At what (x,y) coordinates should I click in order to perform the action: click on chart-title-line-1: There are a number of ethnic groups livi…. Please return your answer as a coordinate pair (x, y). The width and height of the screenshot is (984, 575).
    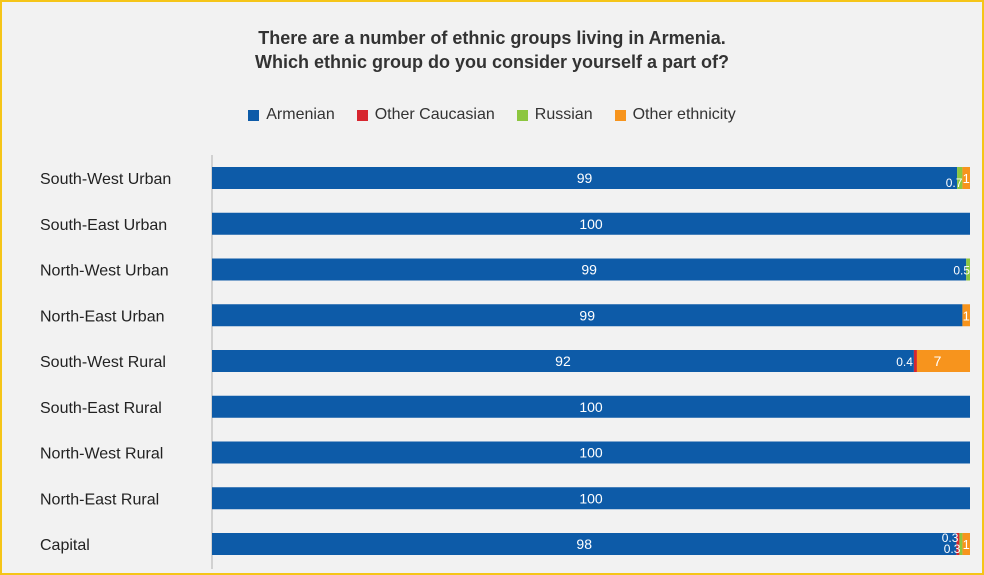
    Looking at the image, I should click on (492, 38).